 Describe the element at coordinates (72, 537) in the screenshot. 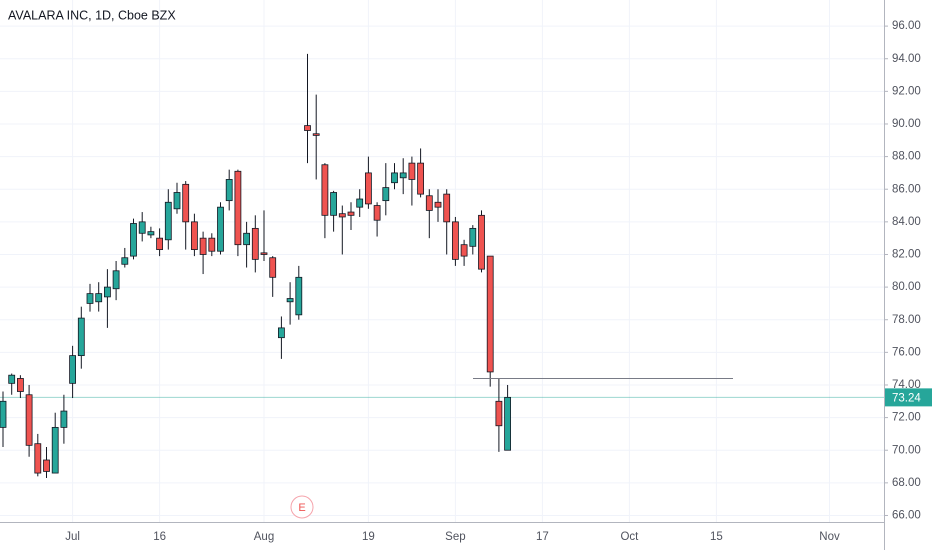

I see `x-tick-label: Jul` at that location.